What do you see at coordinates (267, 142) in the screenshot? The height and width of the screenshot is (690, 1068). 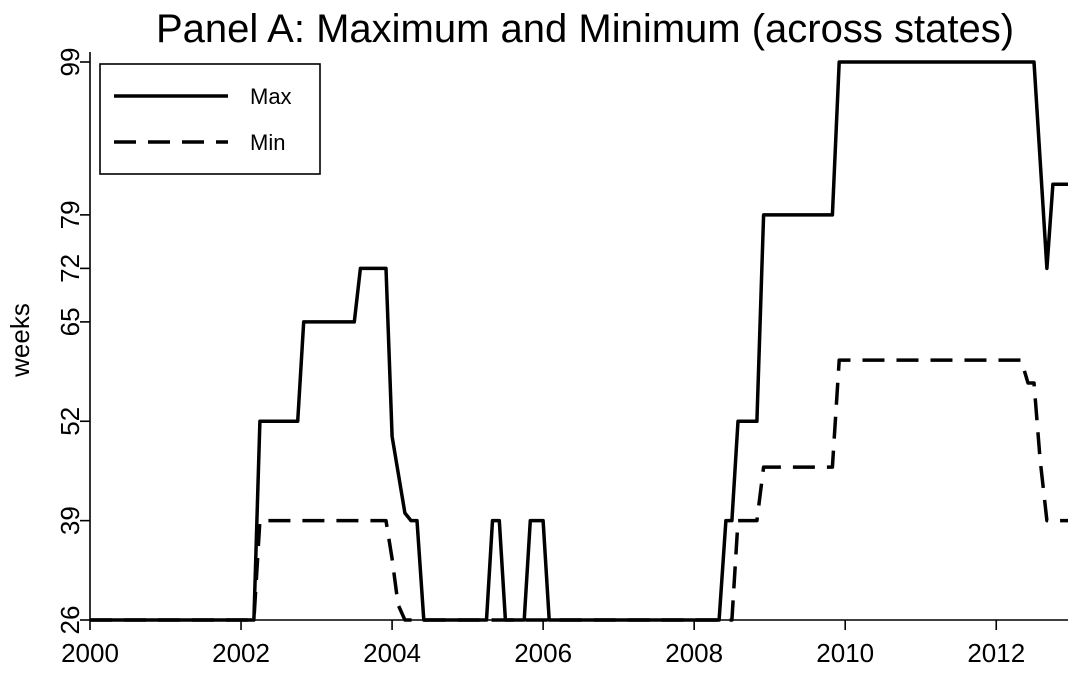 I see `legend-label-min: Min` at bounding box center [267, 142].